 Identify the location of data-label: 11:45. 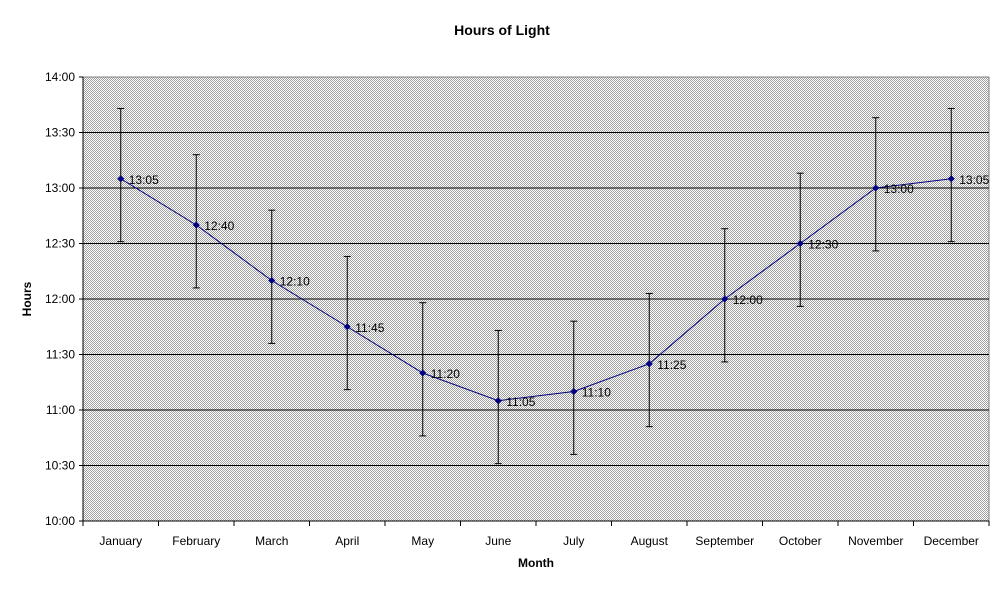
(369, 328).